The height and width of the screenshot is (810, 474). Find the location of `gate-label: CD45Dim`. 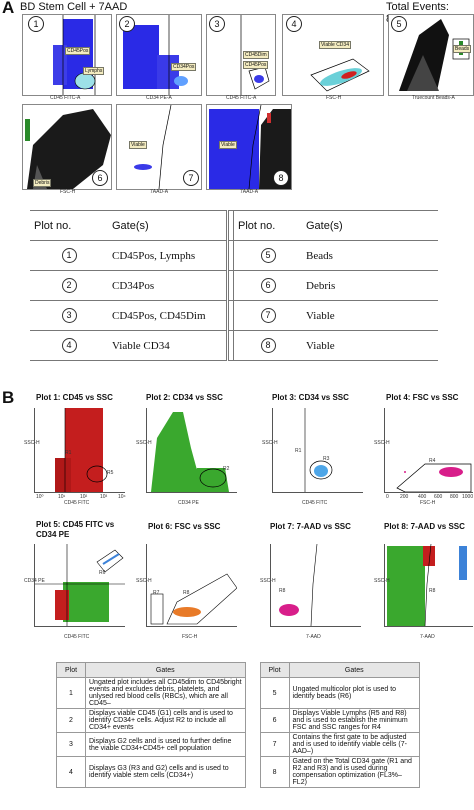

gate-label: CD45Dim is located at coordinates (256, 55).